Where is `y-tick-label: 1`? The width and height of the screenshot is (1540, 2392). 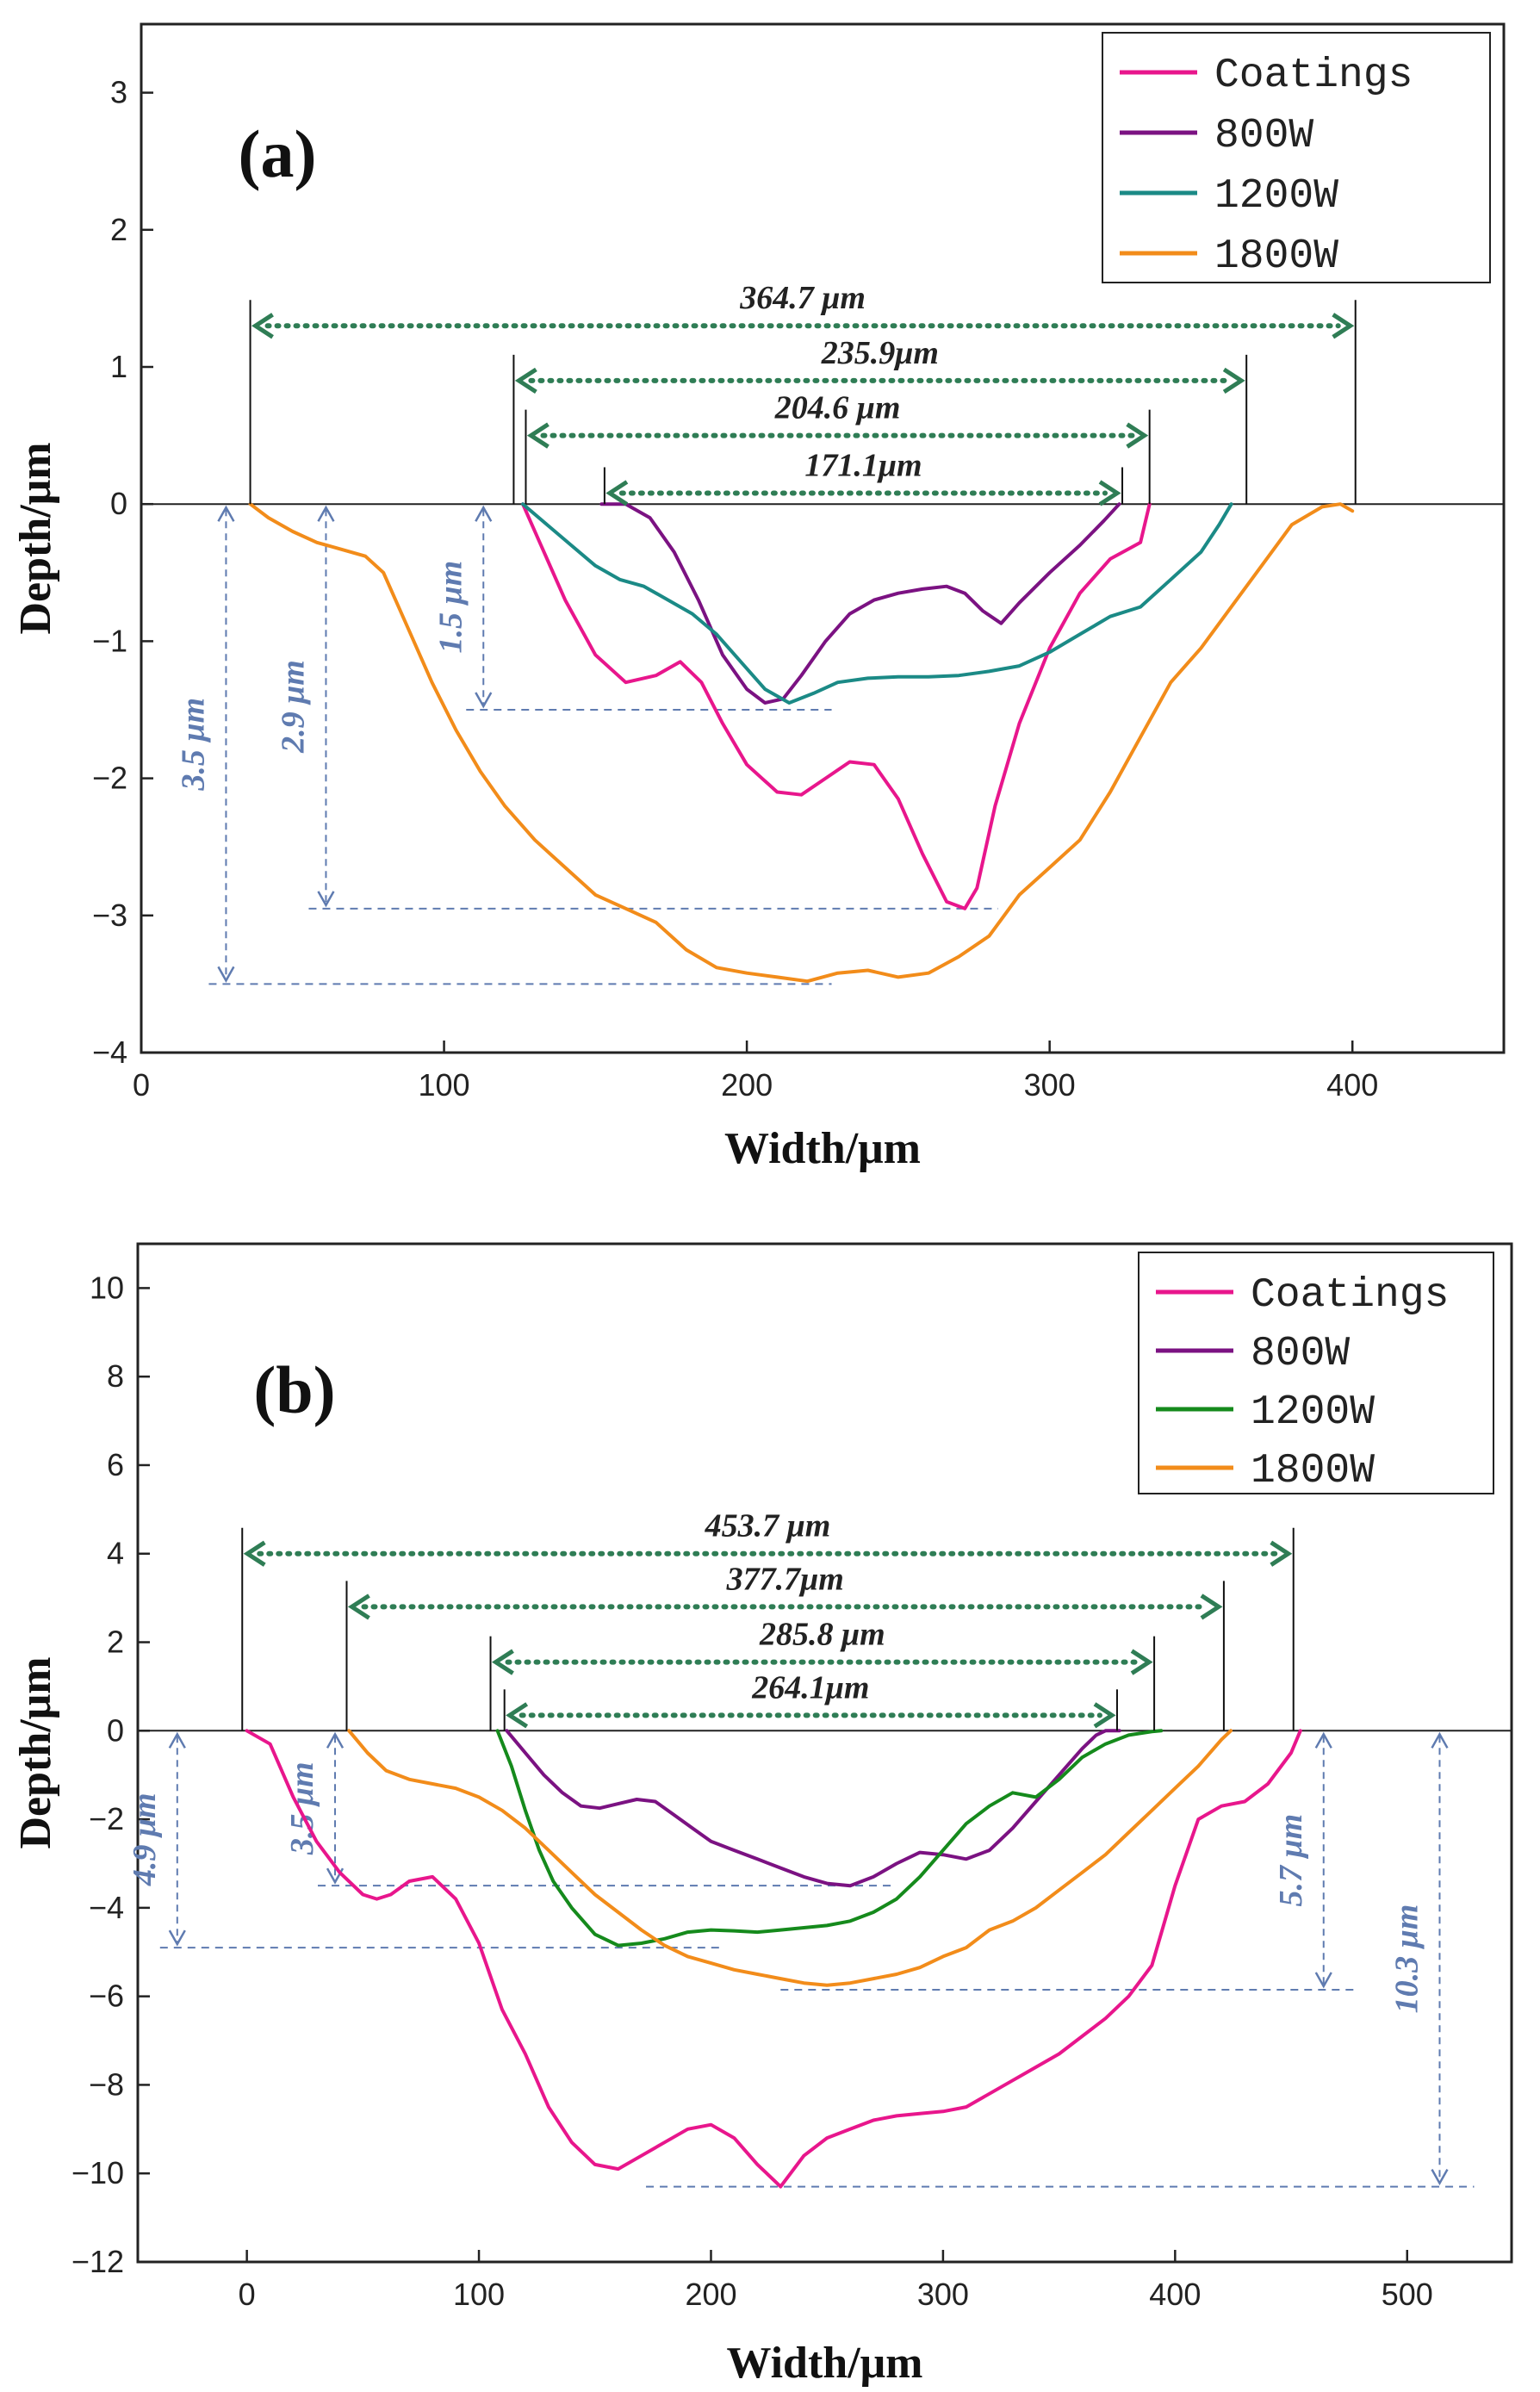
y-tick-label: 1 is located at coordinates (119, 366).